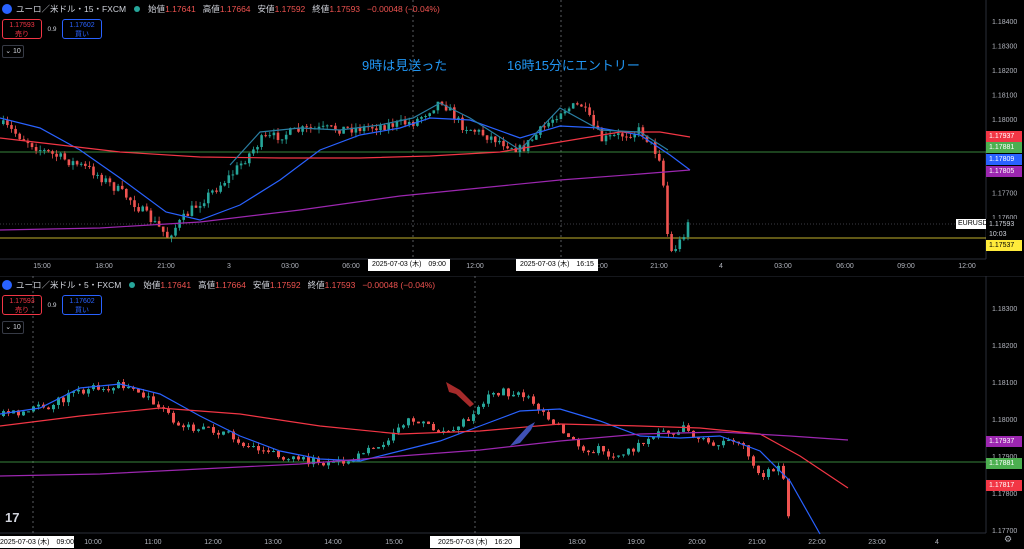 The height and width of the screenshot is (549, 1024). I want to click on annotation-entry: 16時15分にエントリー, so click(573, 65).